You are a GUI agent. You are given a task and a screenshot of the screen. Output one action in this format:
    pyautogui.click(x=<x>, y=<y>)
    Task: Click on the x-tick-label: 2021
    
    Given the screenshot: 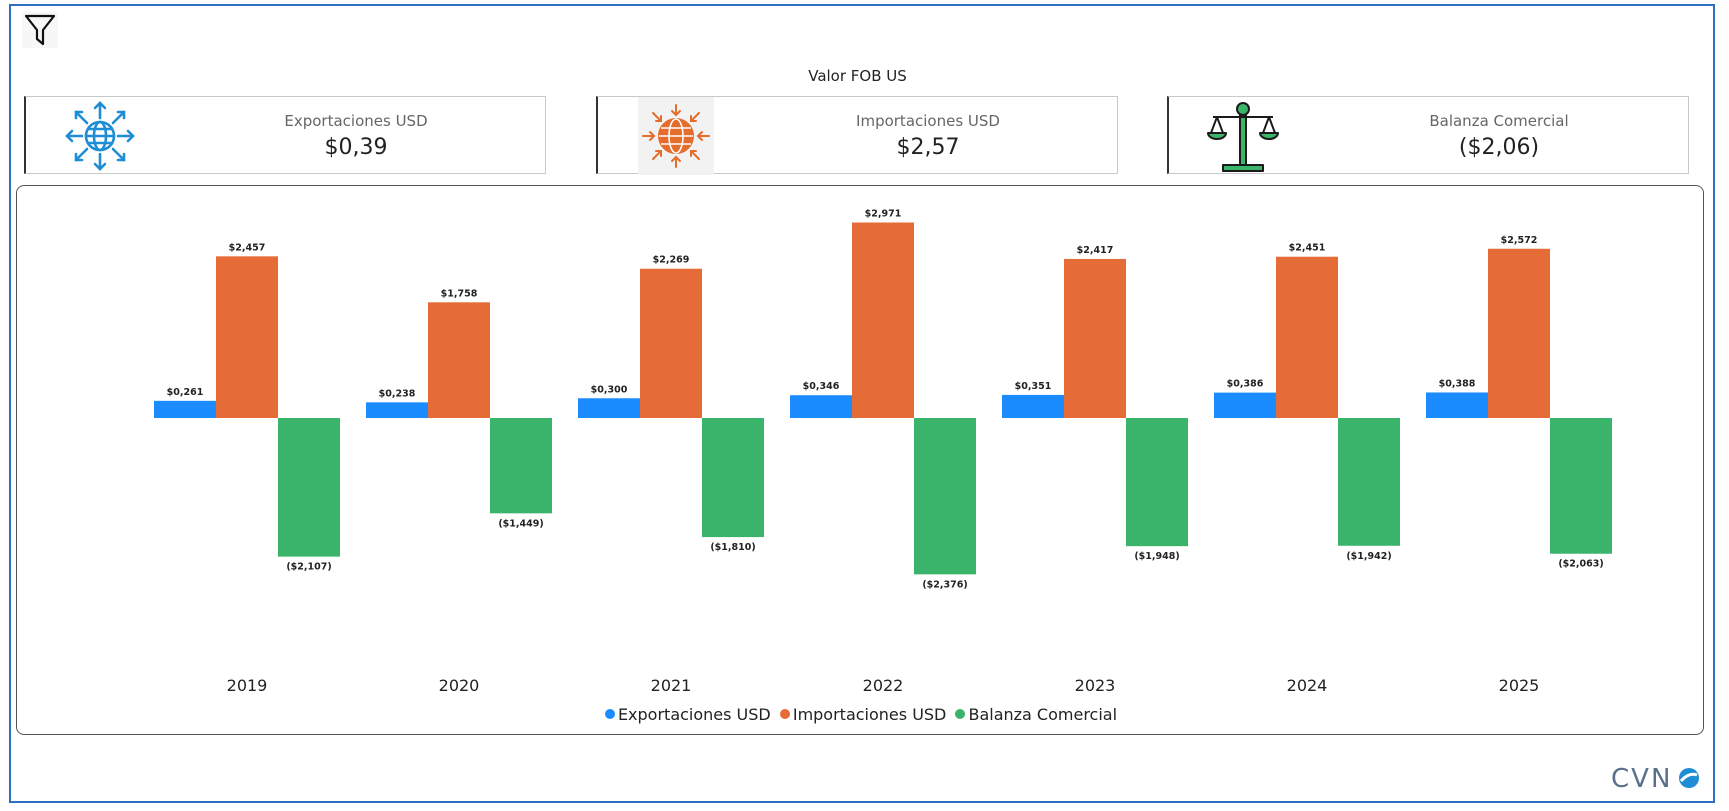 What is the action you would take?
    pyautogui.click(x=671, y=685)
    